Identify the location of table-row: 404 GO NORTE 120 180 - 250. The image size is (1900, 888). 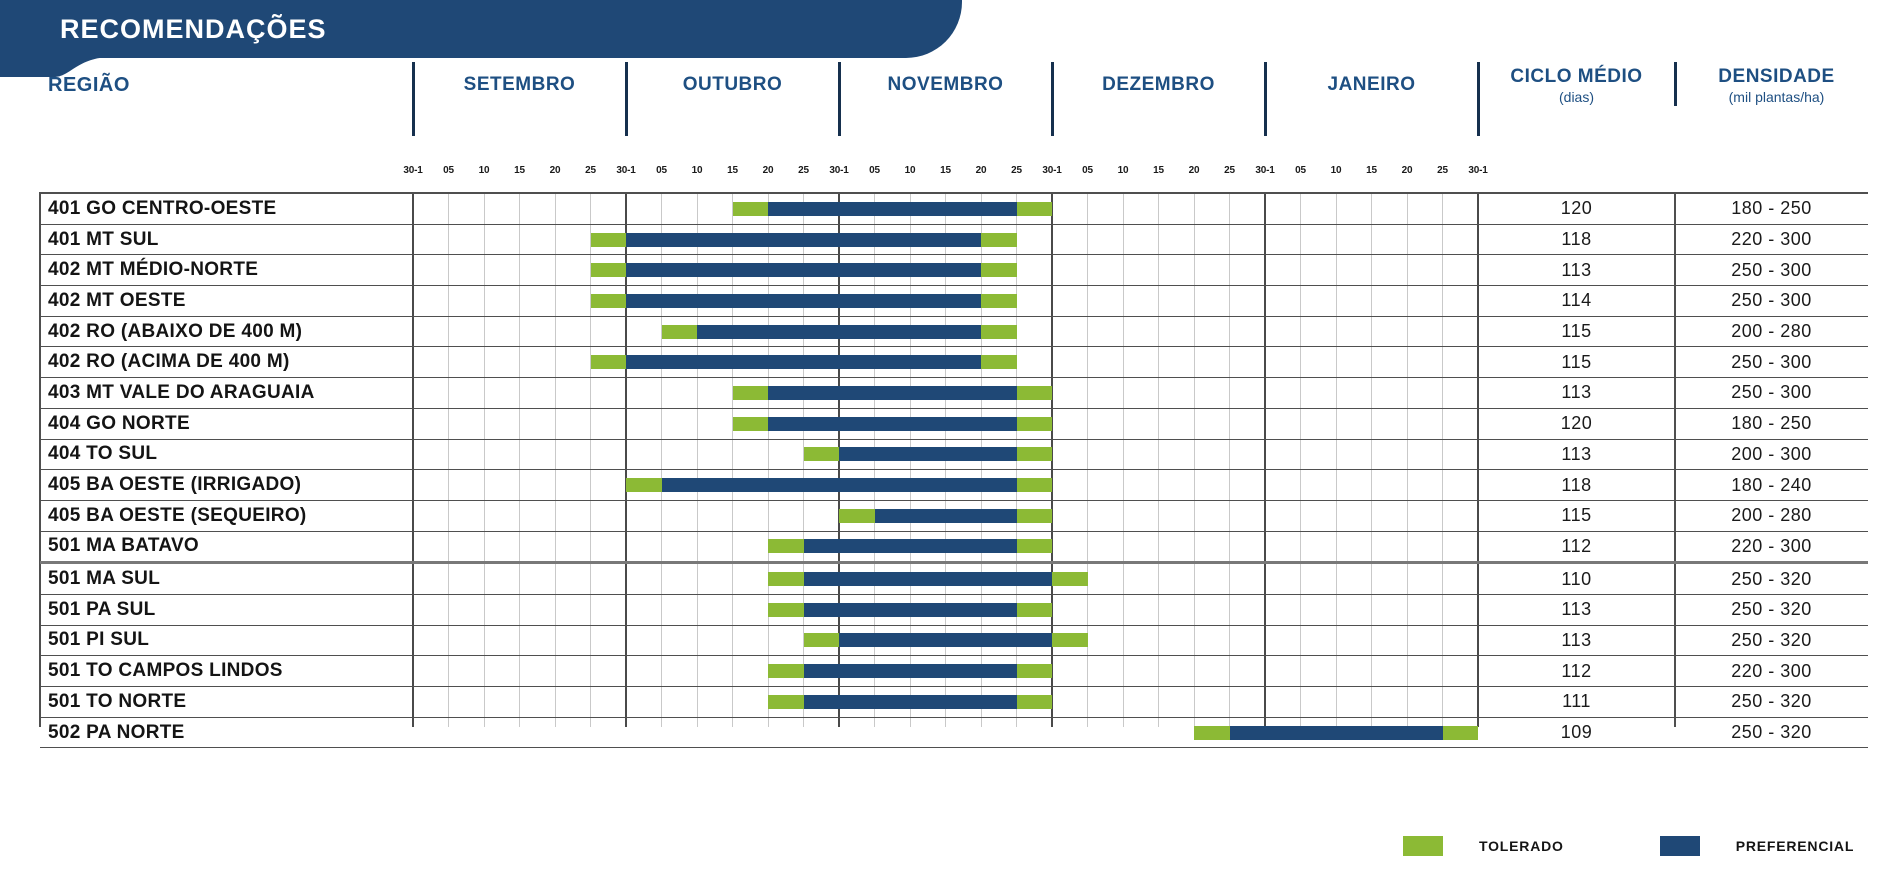
(954, 424).